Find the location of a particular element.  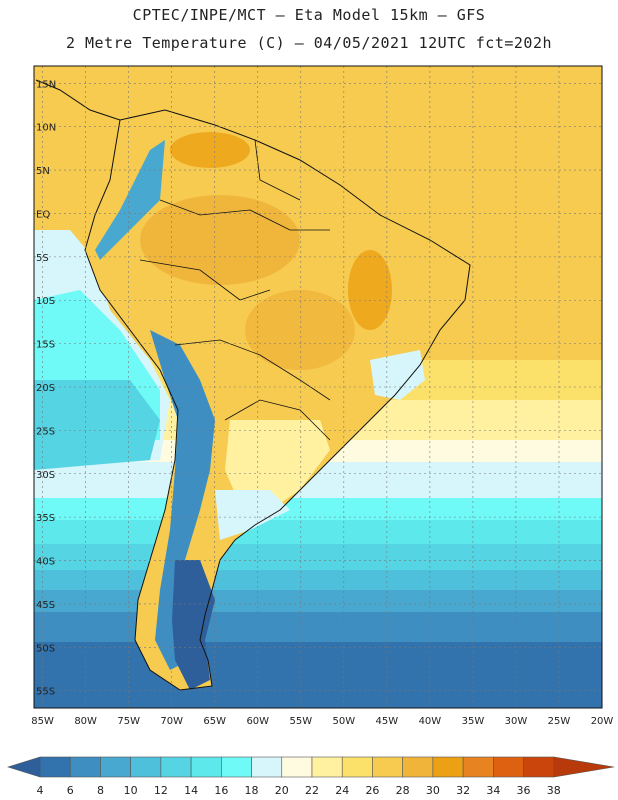

colorbar-left-arrow is located at coordinates (23, 767).